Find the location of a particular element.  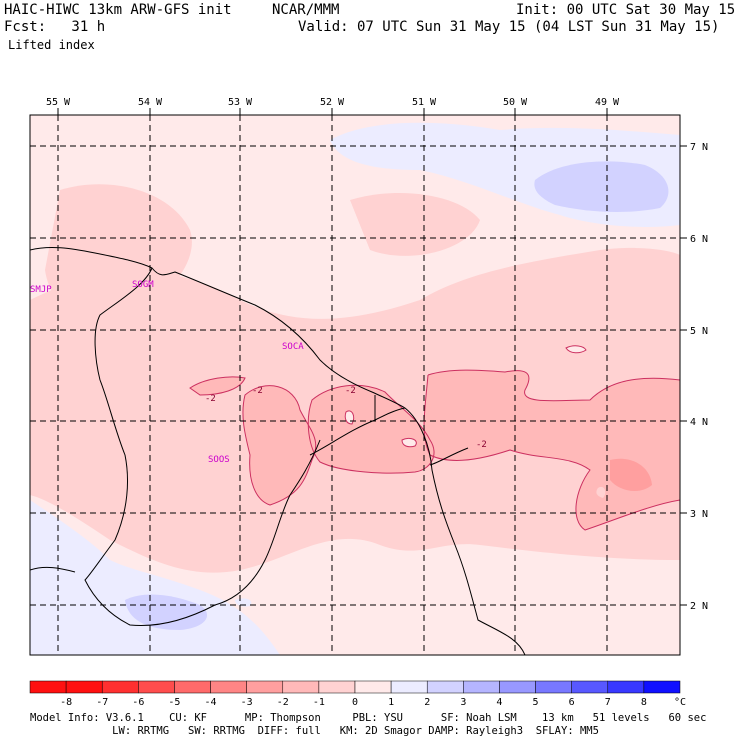

colorbar-tick-label: 0 is located at coordinates (355, 702).